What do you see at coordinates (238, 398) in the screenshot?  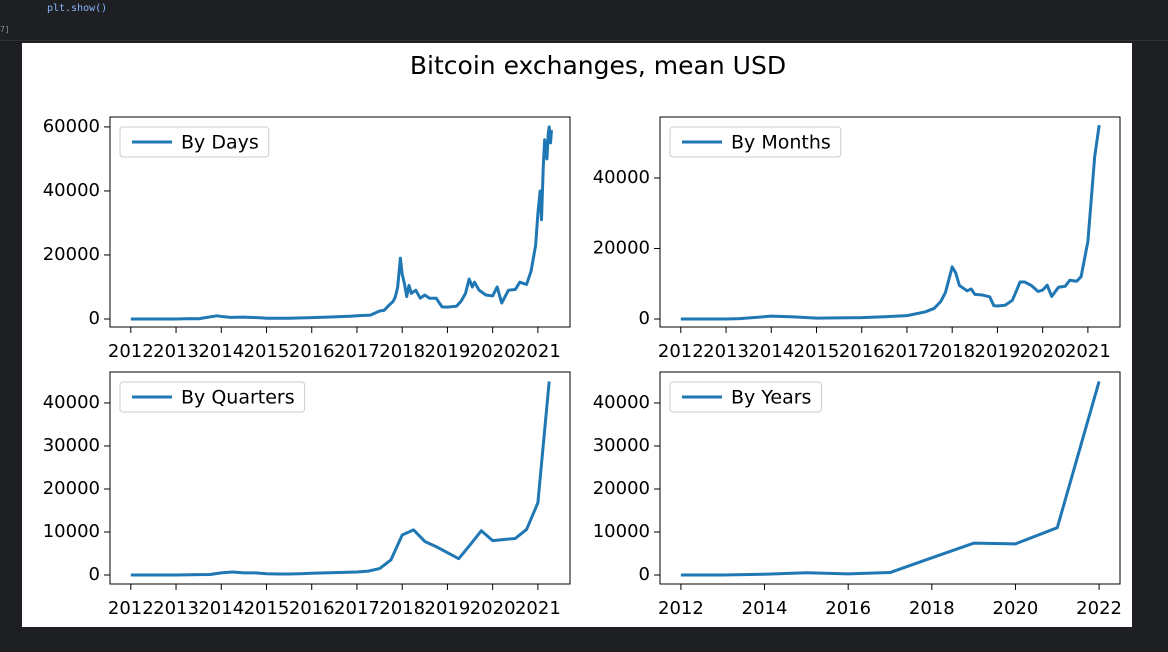 I see `legend-label: By Quarters` at bounding box center [238, 398].